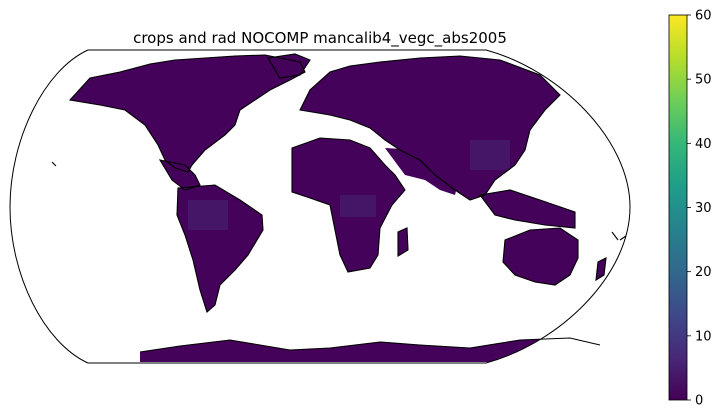 Image resolution: width=725 pixels, height=418 pixels. I want to click on land-south-america, so click(220, 248).